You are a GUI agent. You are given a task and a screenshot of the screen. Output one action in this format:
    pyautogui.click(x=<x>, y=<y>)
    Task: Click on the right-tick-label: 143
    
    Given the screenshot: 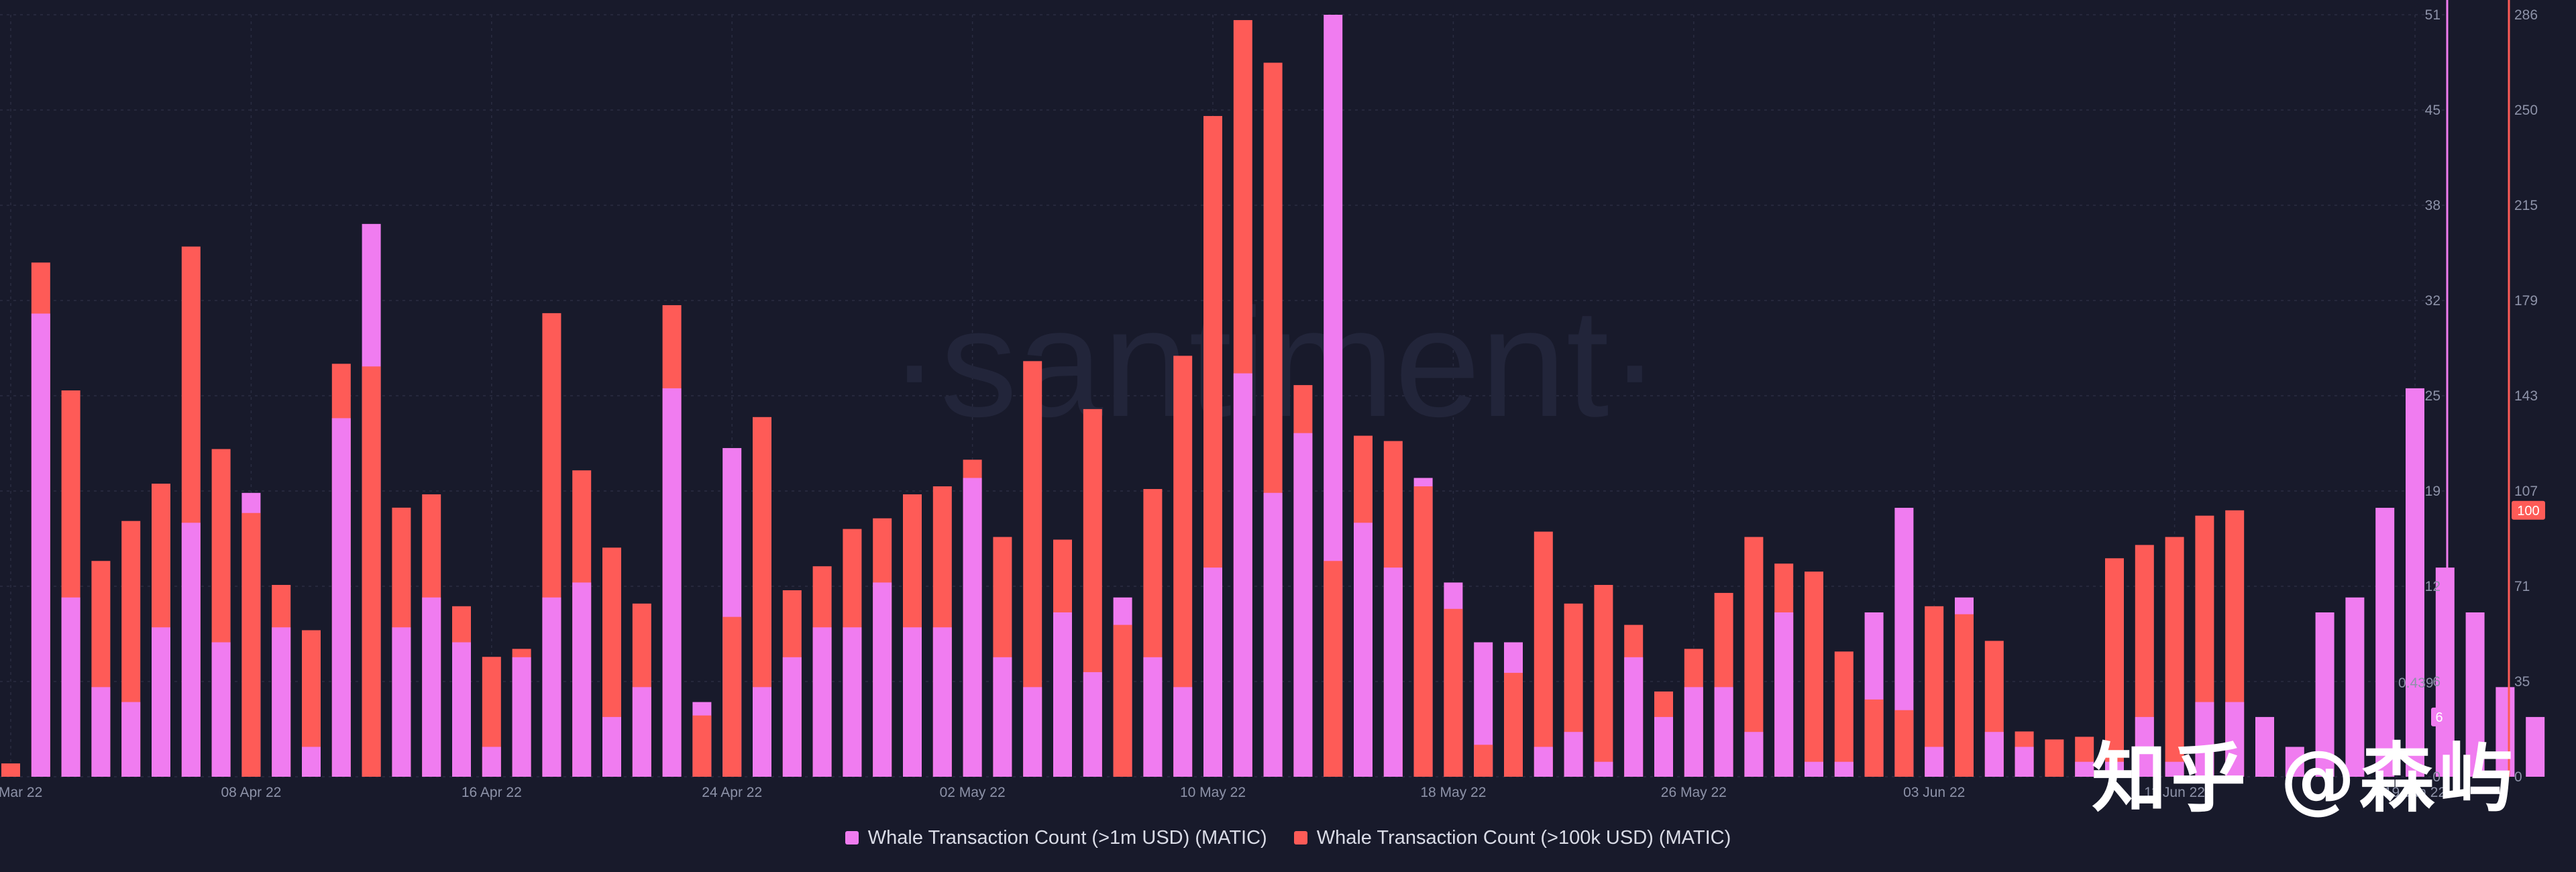 What is the action you would take?
    pyautogui.click(x=2526, y=396)
    